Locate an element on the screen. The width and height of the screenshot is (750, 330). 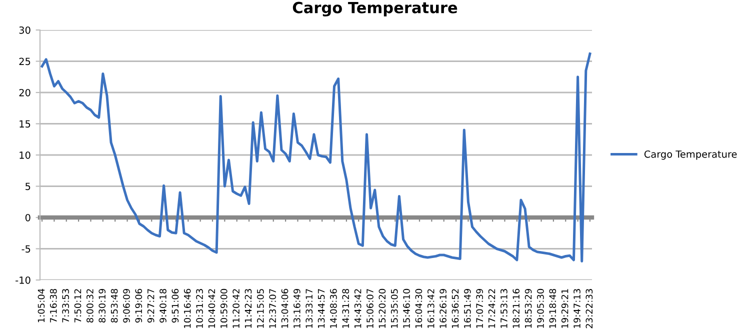
x-tick-label: 15:06:07 is located at coordinates (370, 308).